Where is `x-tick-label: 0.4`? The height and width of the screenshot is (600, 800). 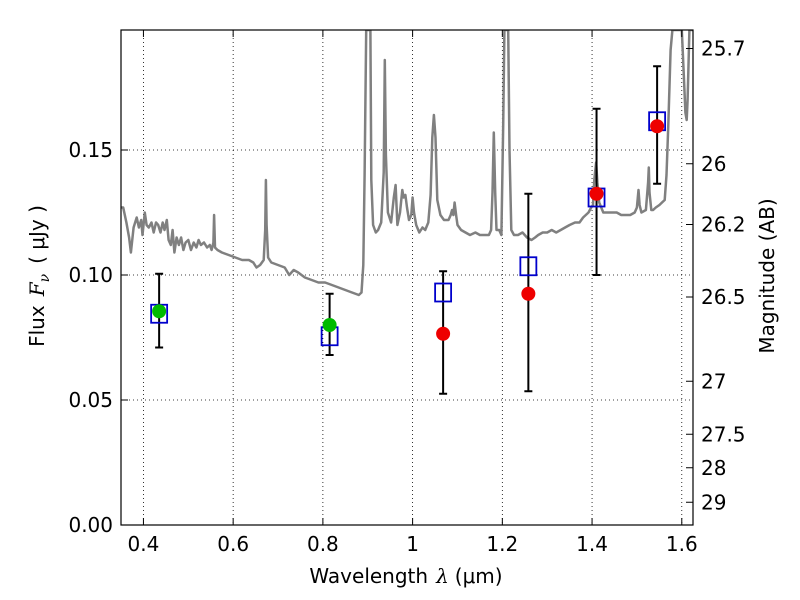 x-tick-label: 0.4 is located at coordinates (144, 544).